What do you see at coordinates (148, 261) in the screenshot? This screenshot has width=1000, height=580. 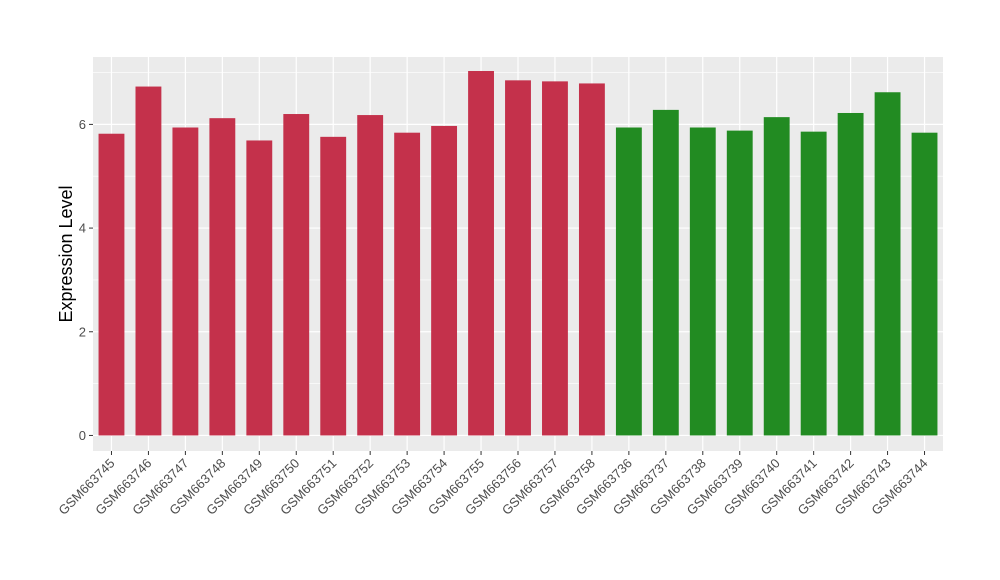 I see `bar-GSM663746` at bounding box center [148, 261].